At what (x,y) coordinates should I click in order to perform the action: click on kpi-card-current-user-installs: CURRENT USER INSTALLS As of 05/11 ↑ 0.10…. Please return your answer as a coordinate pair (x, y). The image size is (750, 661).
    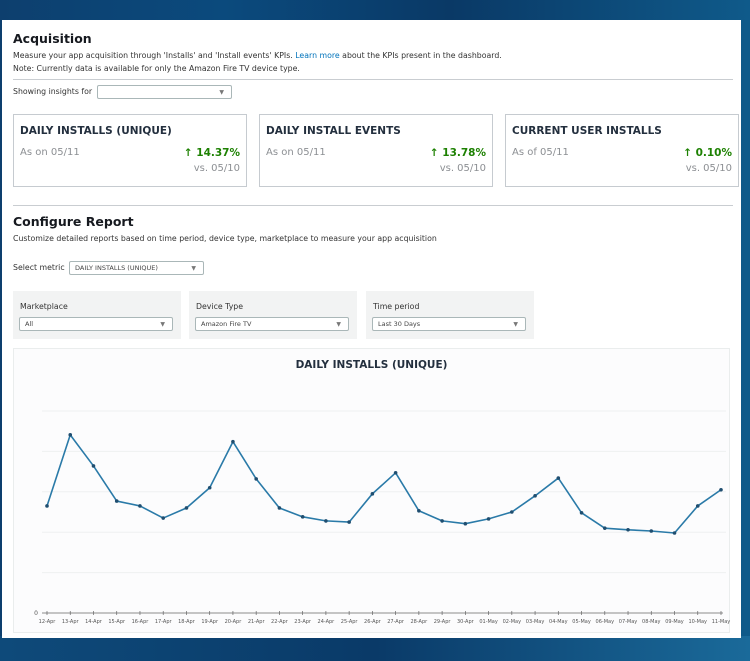
    Looking at the image, I should click on (622, 150).